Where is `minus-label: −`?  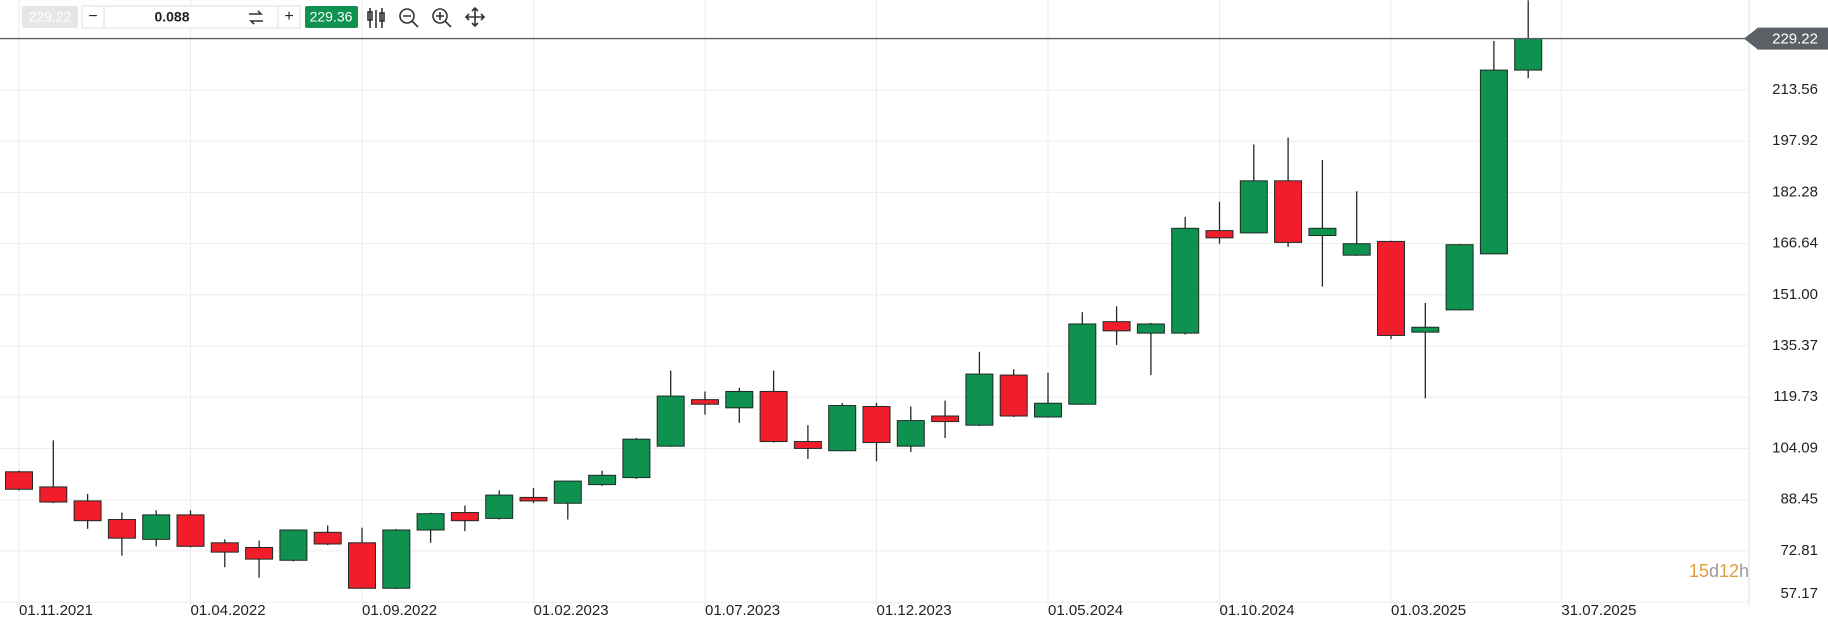
minus-label: − is located at coordinates (92, 16).